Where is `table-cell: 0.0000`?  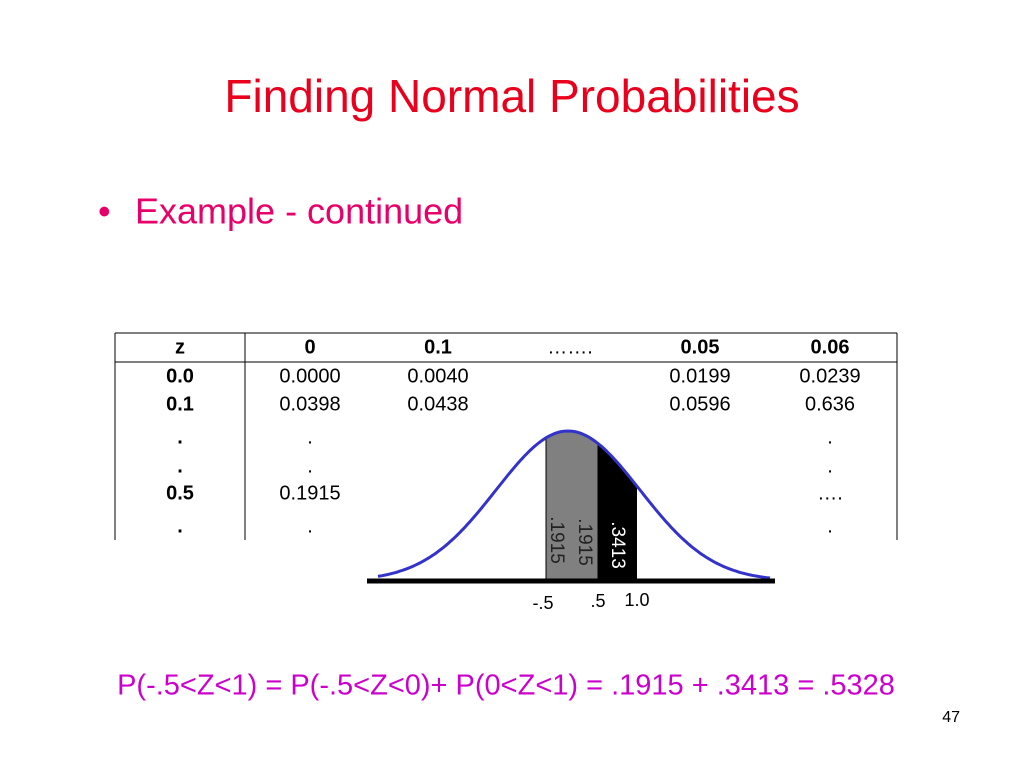
table-cell: 0.0000 is located at coordinates (309, 376).